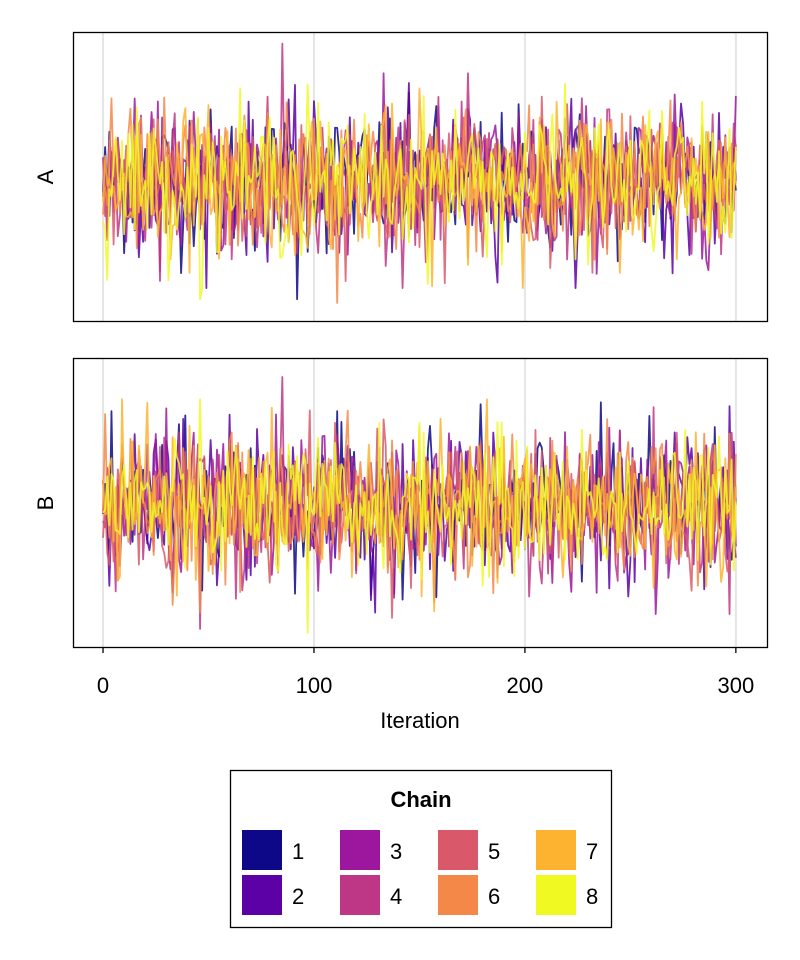 The width and height of the screenshot is (800, 960). I want to click on legend-label-8: 8, so click(592, 896).